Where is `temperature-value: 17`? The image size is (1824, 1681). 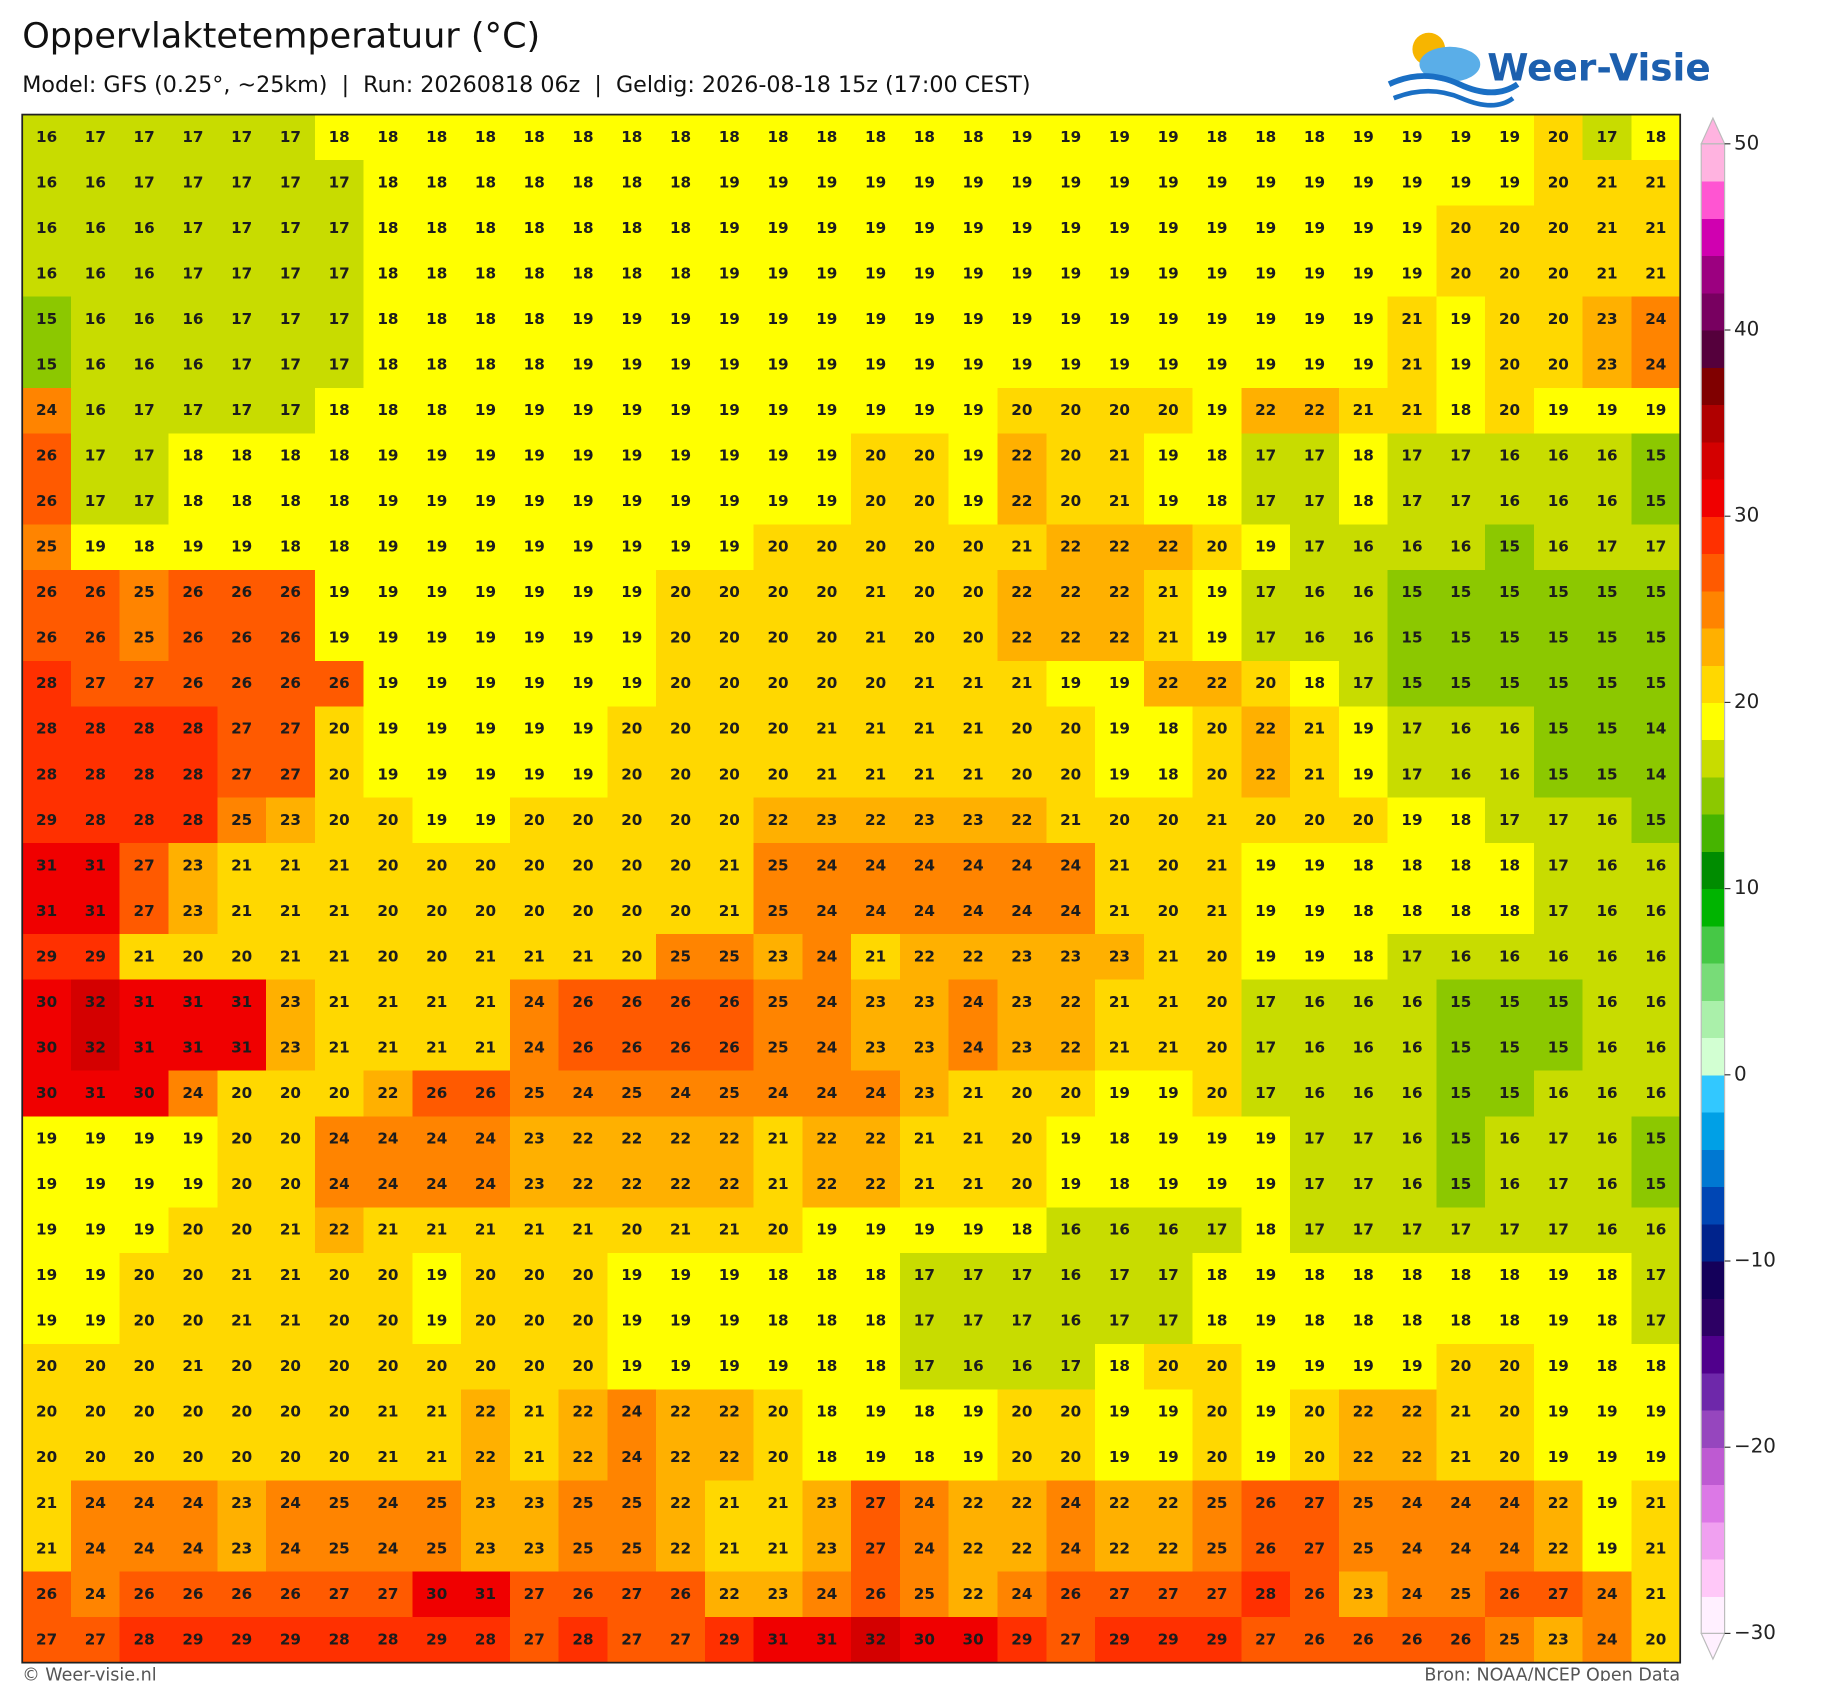 temperature-value: 17 is located at coordinates (290, 137).